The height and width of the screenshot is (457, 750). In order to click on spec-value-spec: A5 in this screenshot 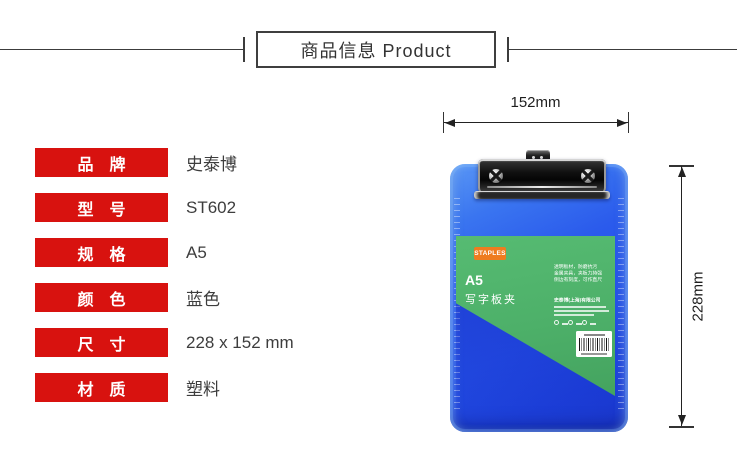, I will do `click(196, 252)`.